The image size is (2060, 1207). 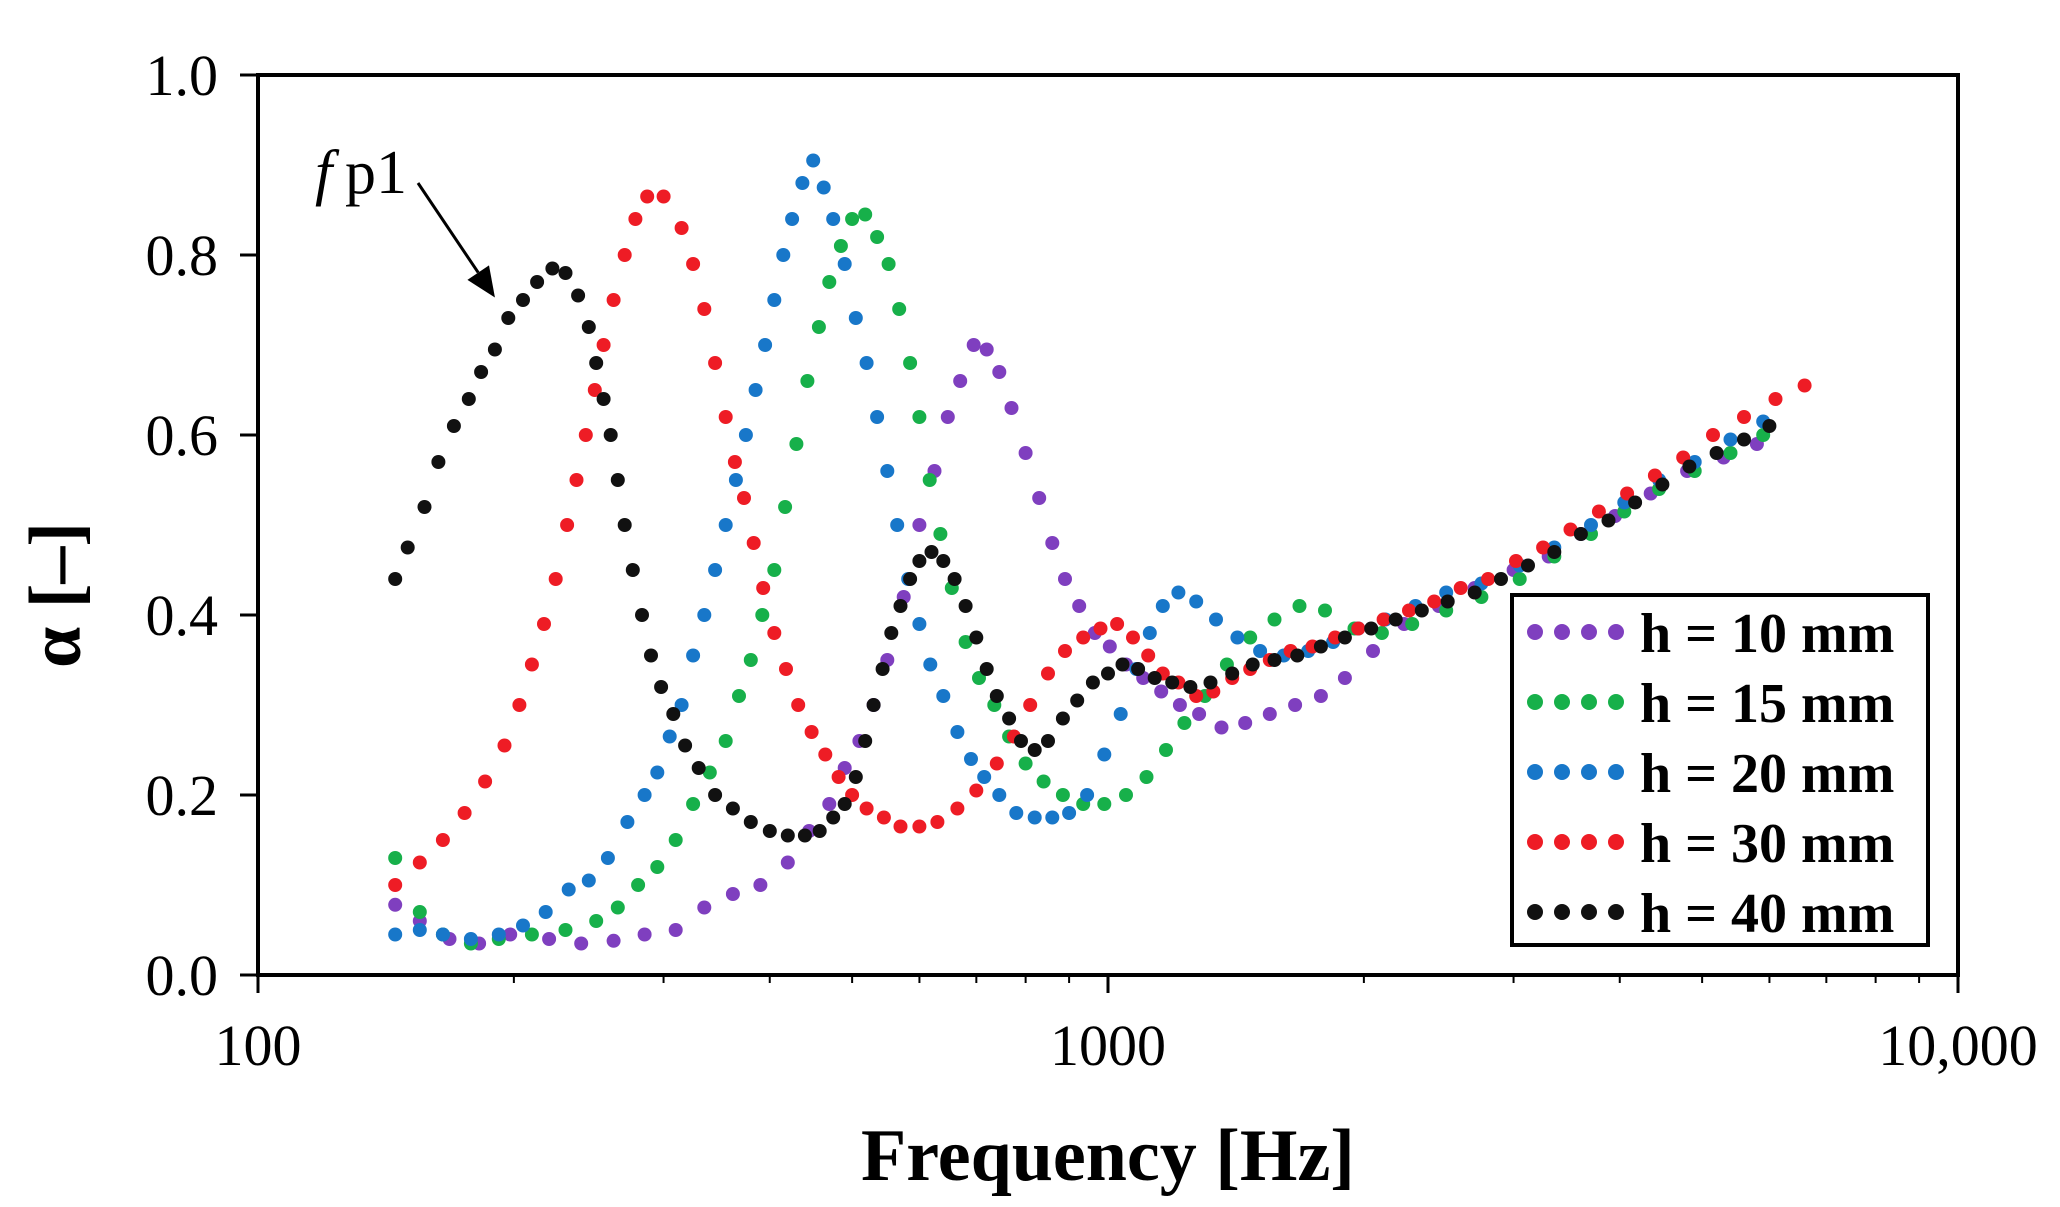 What do you see at coordinates (481, 281) in the screenshot?
I see `fp1-arrow-head` at bounding box center [481, 281].